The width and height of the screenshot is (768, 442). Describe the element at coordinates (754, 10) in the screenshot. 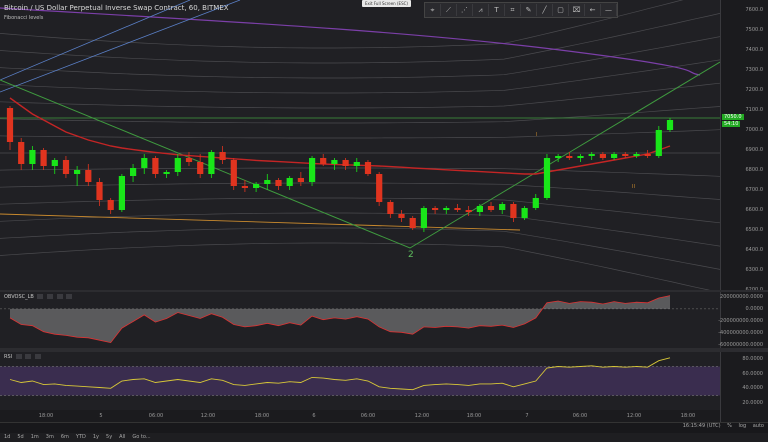

I see `price-tick-label: 7600.0` at that location.